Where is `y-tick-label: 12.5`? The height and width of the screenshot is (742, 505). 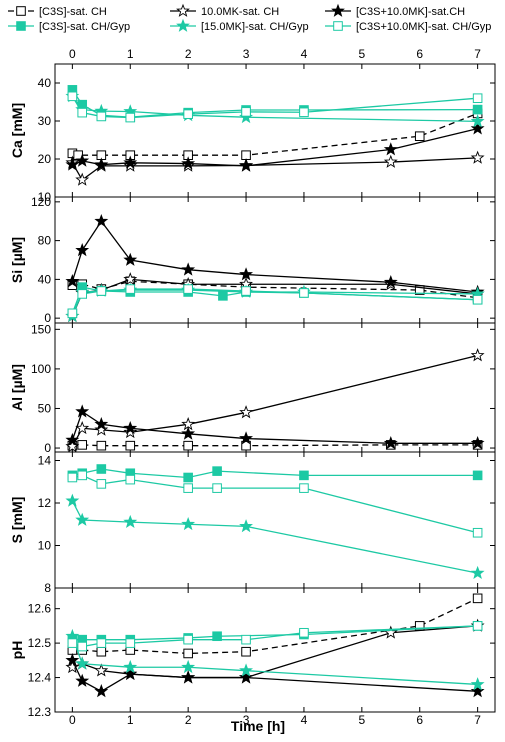
y-tick-label: 12.5 is located at coordinates (40, 643).